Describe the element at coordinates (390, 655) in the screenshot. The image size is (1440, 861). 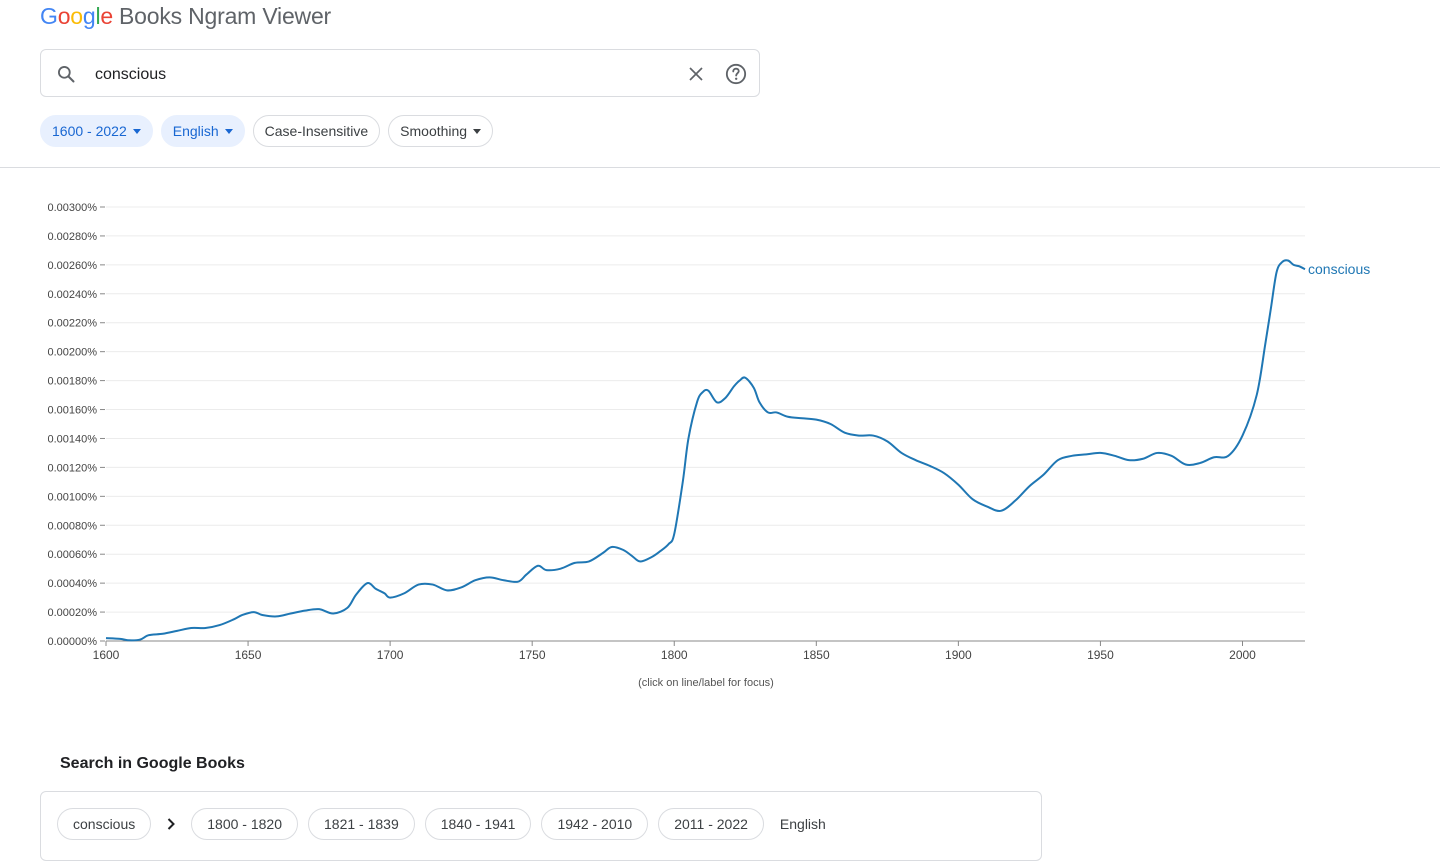
I see `x-tick-label: 1700` at that location.